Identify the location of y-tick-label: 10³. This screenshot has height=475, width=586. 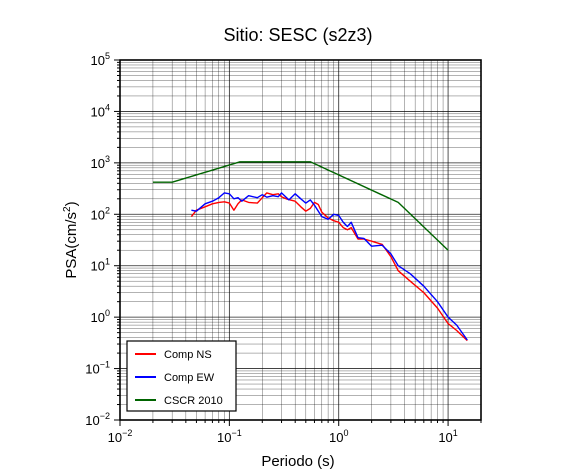
(100, 162).